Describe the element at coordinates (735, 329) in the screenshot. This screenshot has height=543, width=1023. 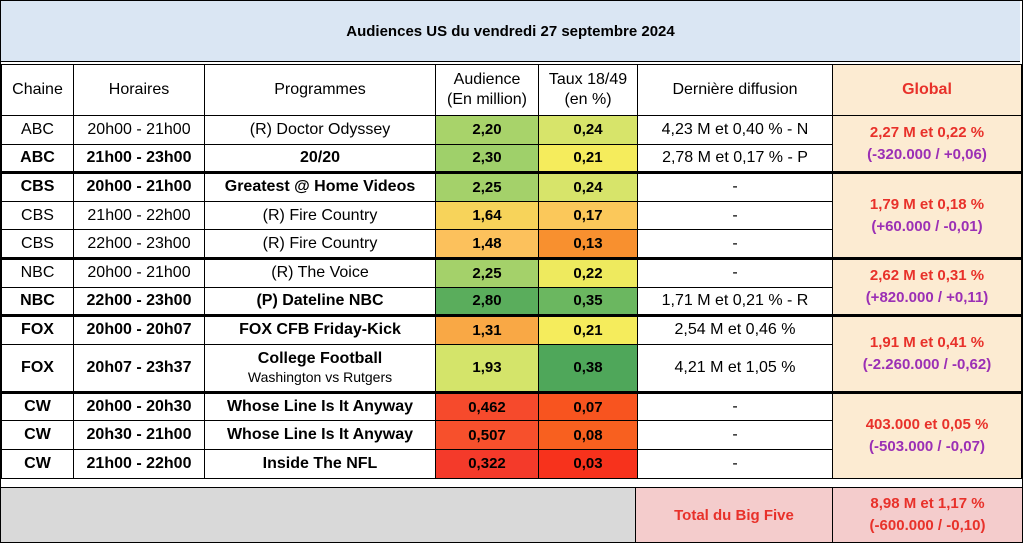
I see `cell-derniere: 2,54 M et 0,46 %` at that location.